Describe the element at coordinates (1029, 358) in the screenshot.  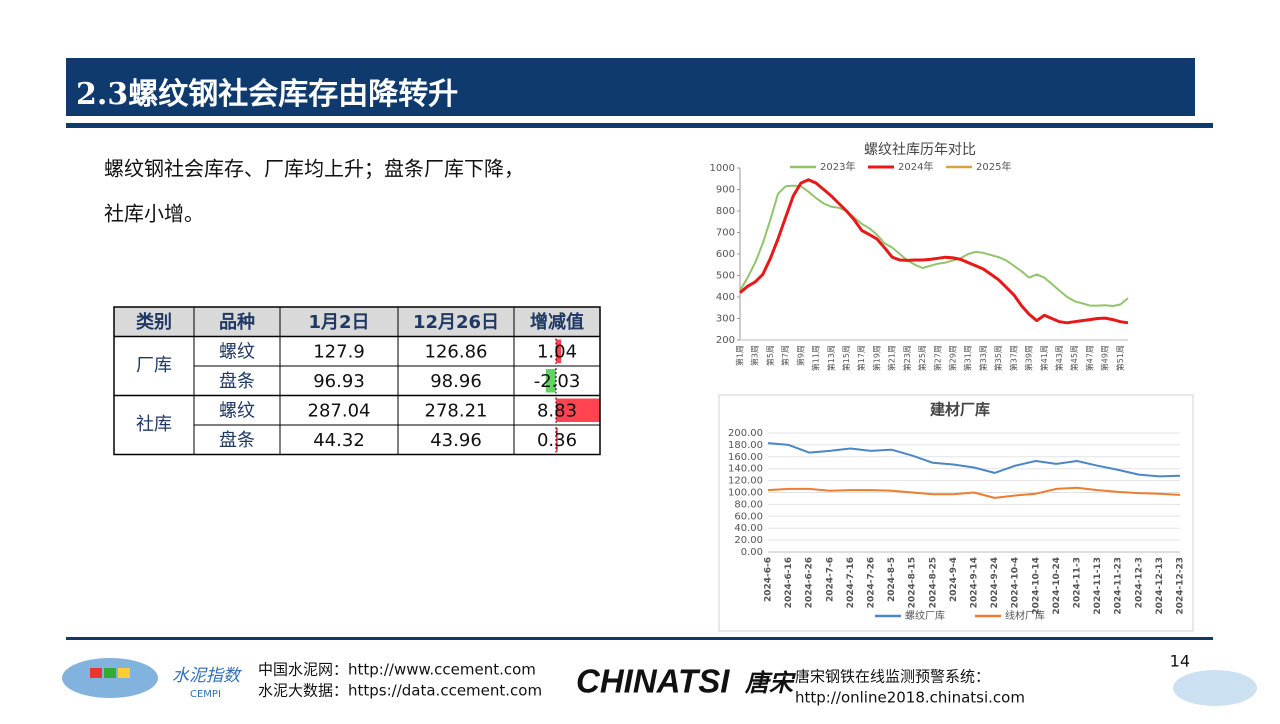
I see `x-tick-label: 第39周` at that location.